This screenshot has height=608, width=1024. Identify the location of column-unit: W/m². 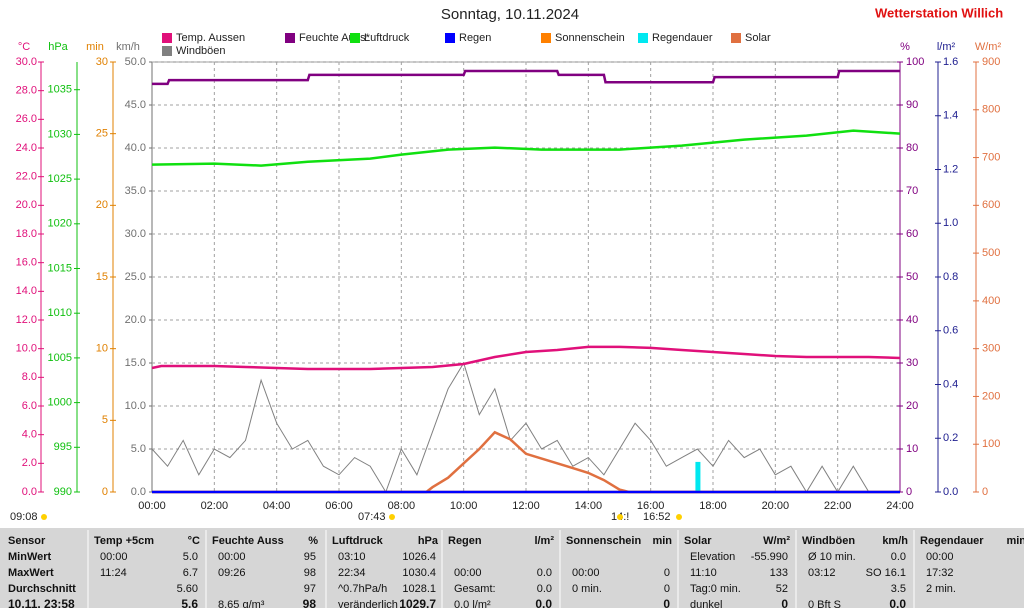
(776, 541).